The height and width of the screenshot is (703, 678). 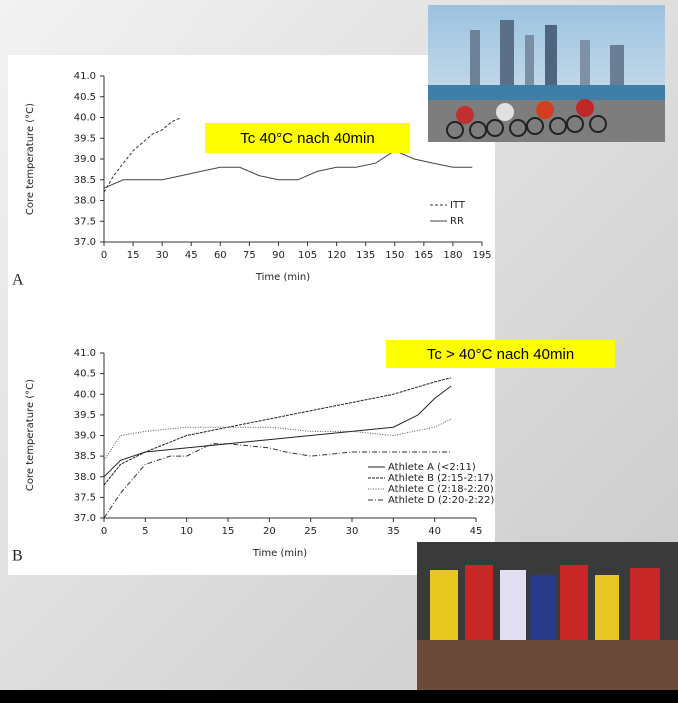 I want to click on x-tick-label: 35, so click(x=393, y=531).